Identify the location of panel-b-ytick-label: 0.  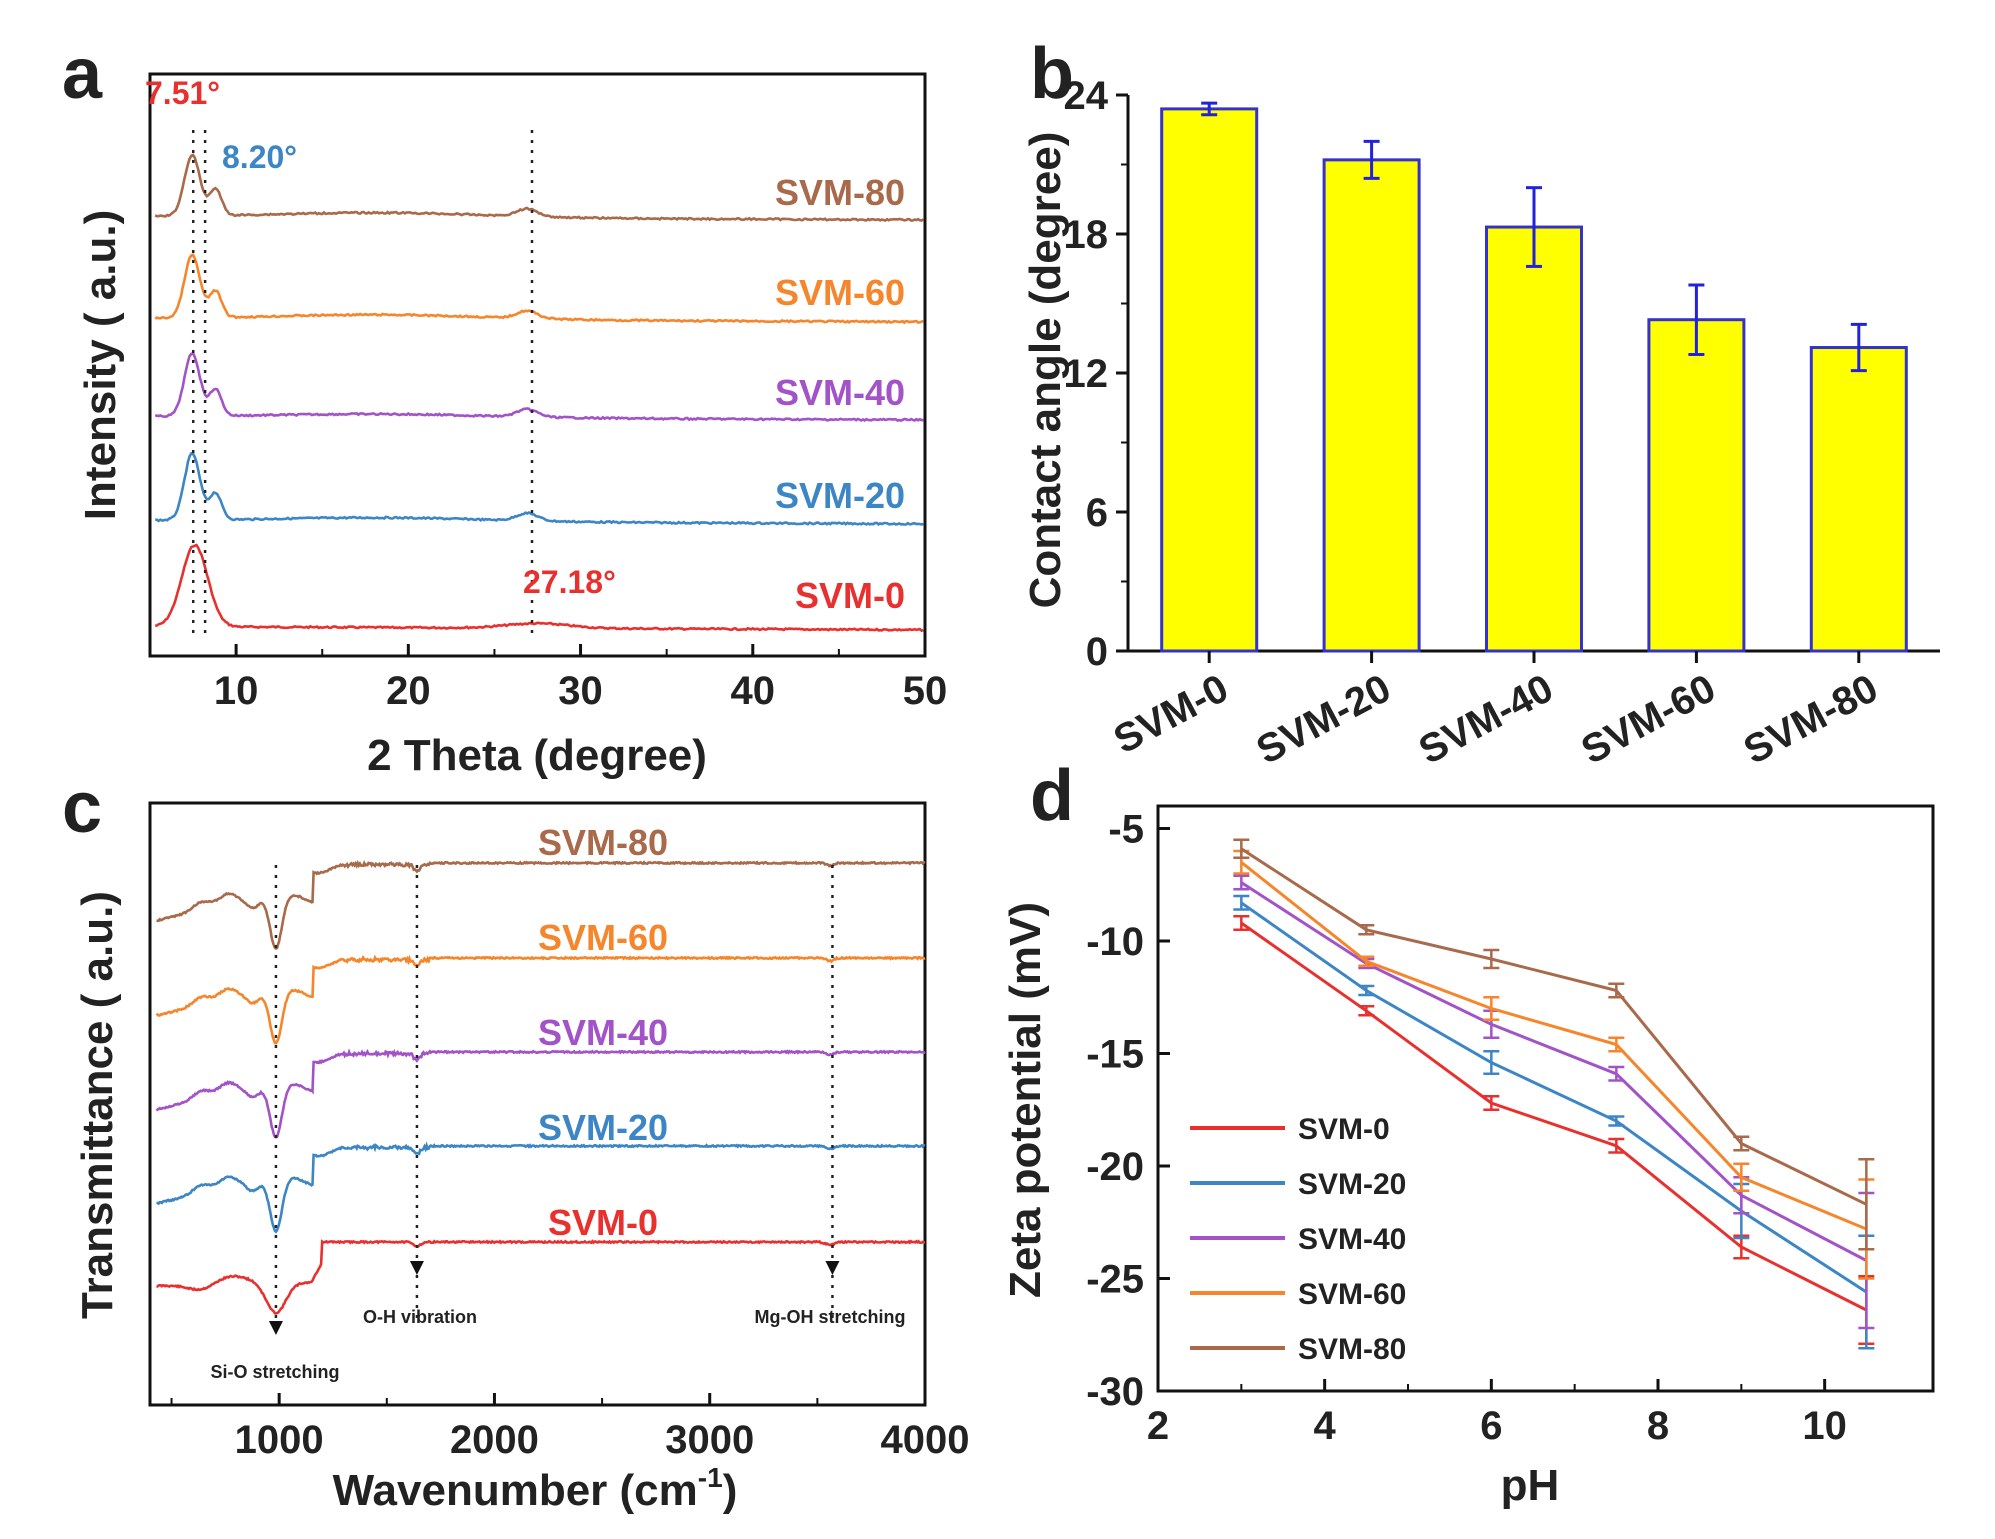
(1097, 652).